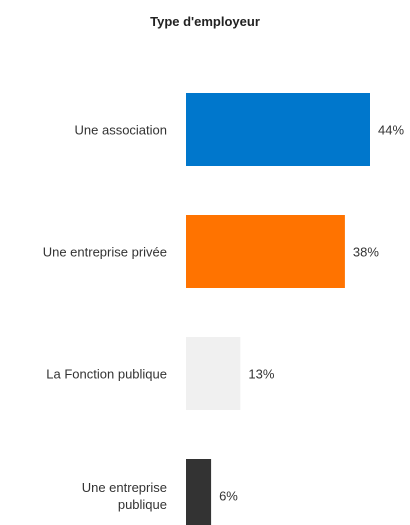  I want to click on value-label-1: 44%, so click(391, 130).